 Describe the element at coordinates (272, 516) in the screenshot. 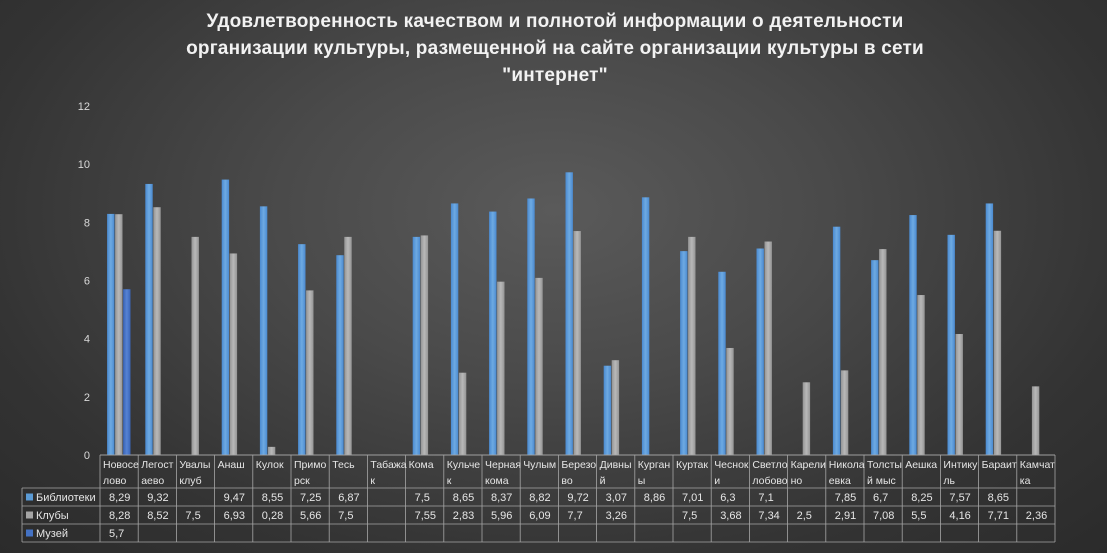

I see `table-value: 0,28` at that location.